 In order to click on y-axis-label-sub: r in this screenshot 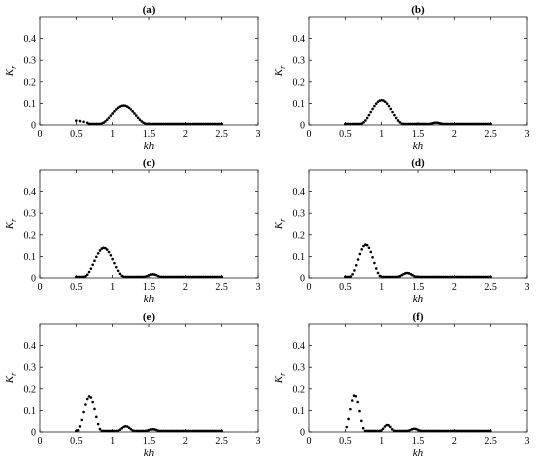, I will do `click(282, 220)`.